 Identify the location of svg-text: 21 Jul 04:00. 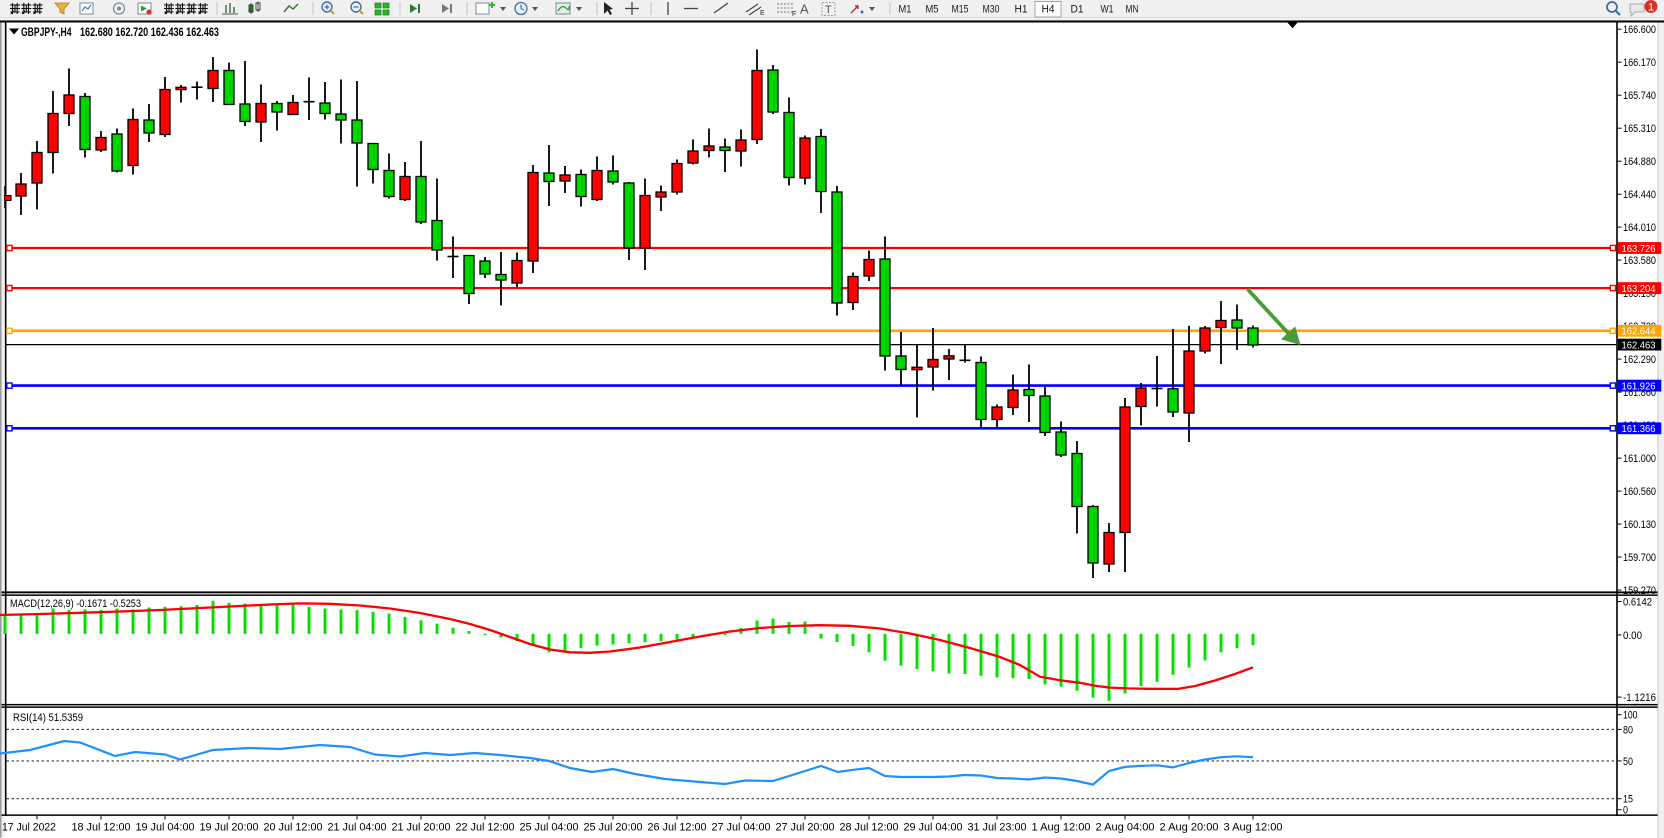
(357, 828).